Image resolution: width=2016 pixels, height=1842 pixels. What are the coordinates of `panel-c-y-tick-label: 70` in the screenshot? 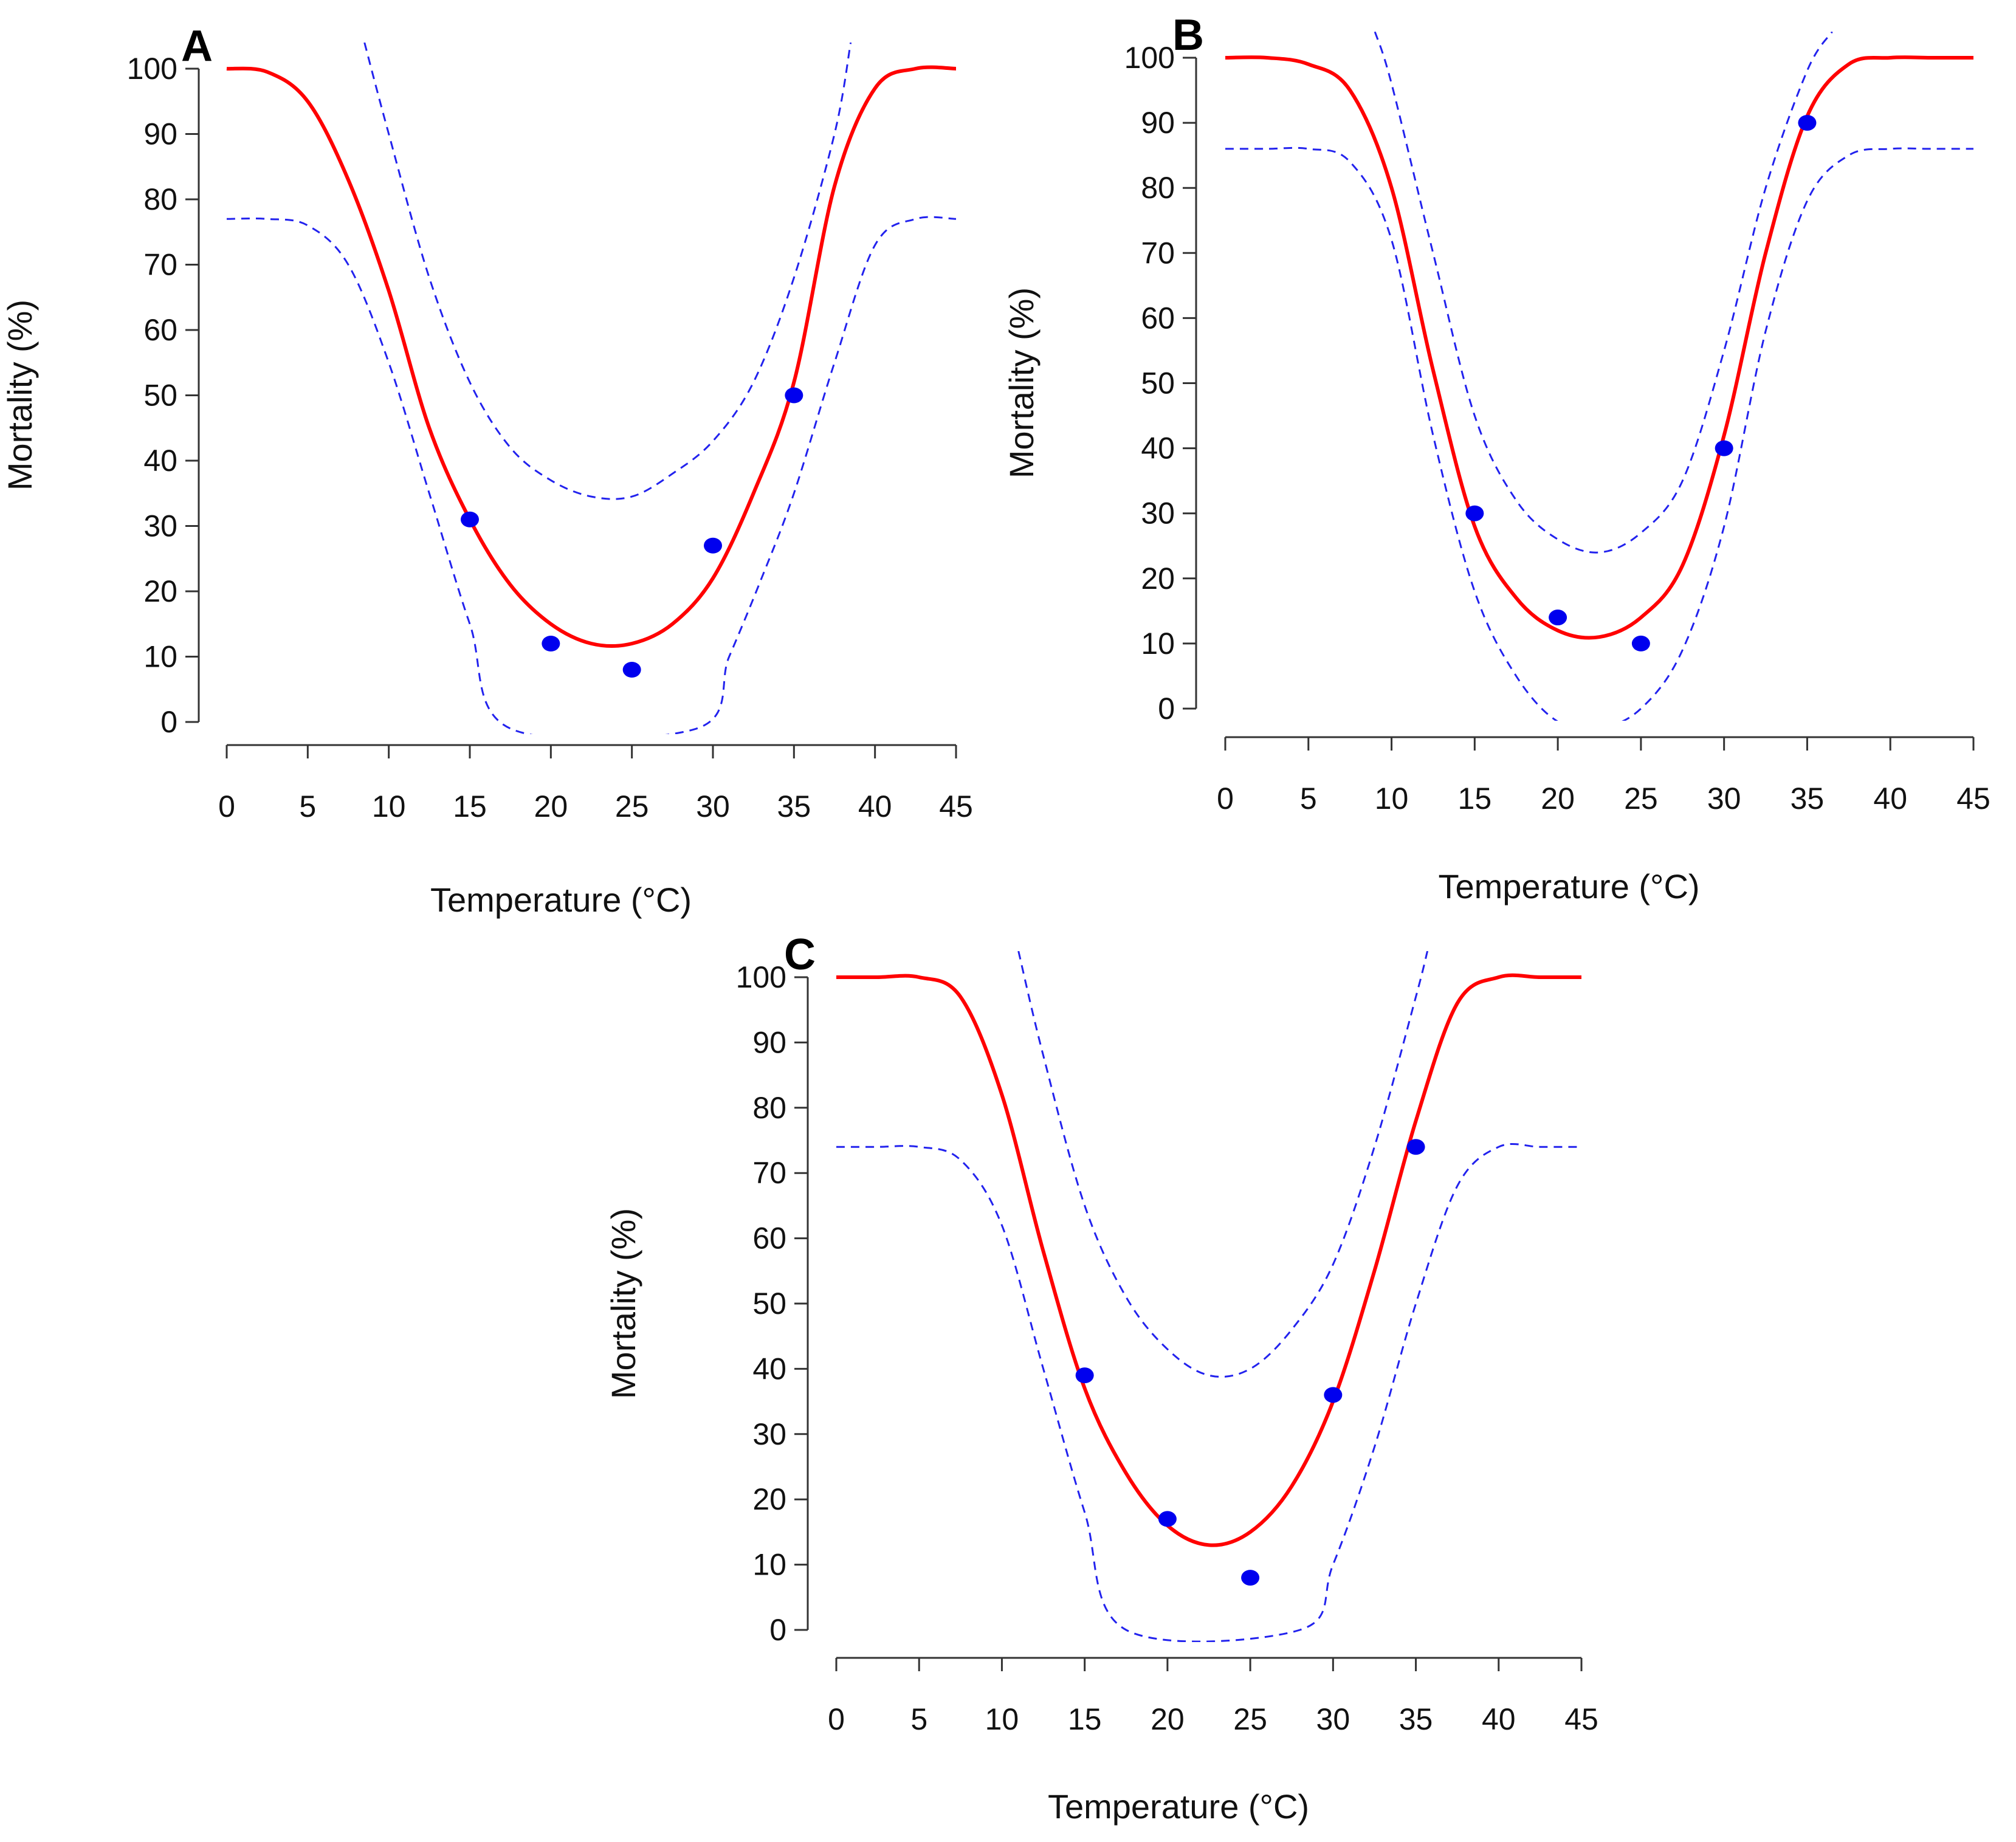 It's located at (769, 1173).